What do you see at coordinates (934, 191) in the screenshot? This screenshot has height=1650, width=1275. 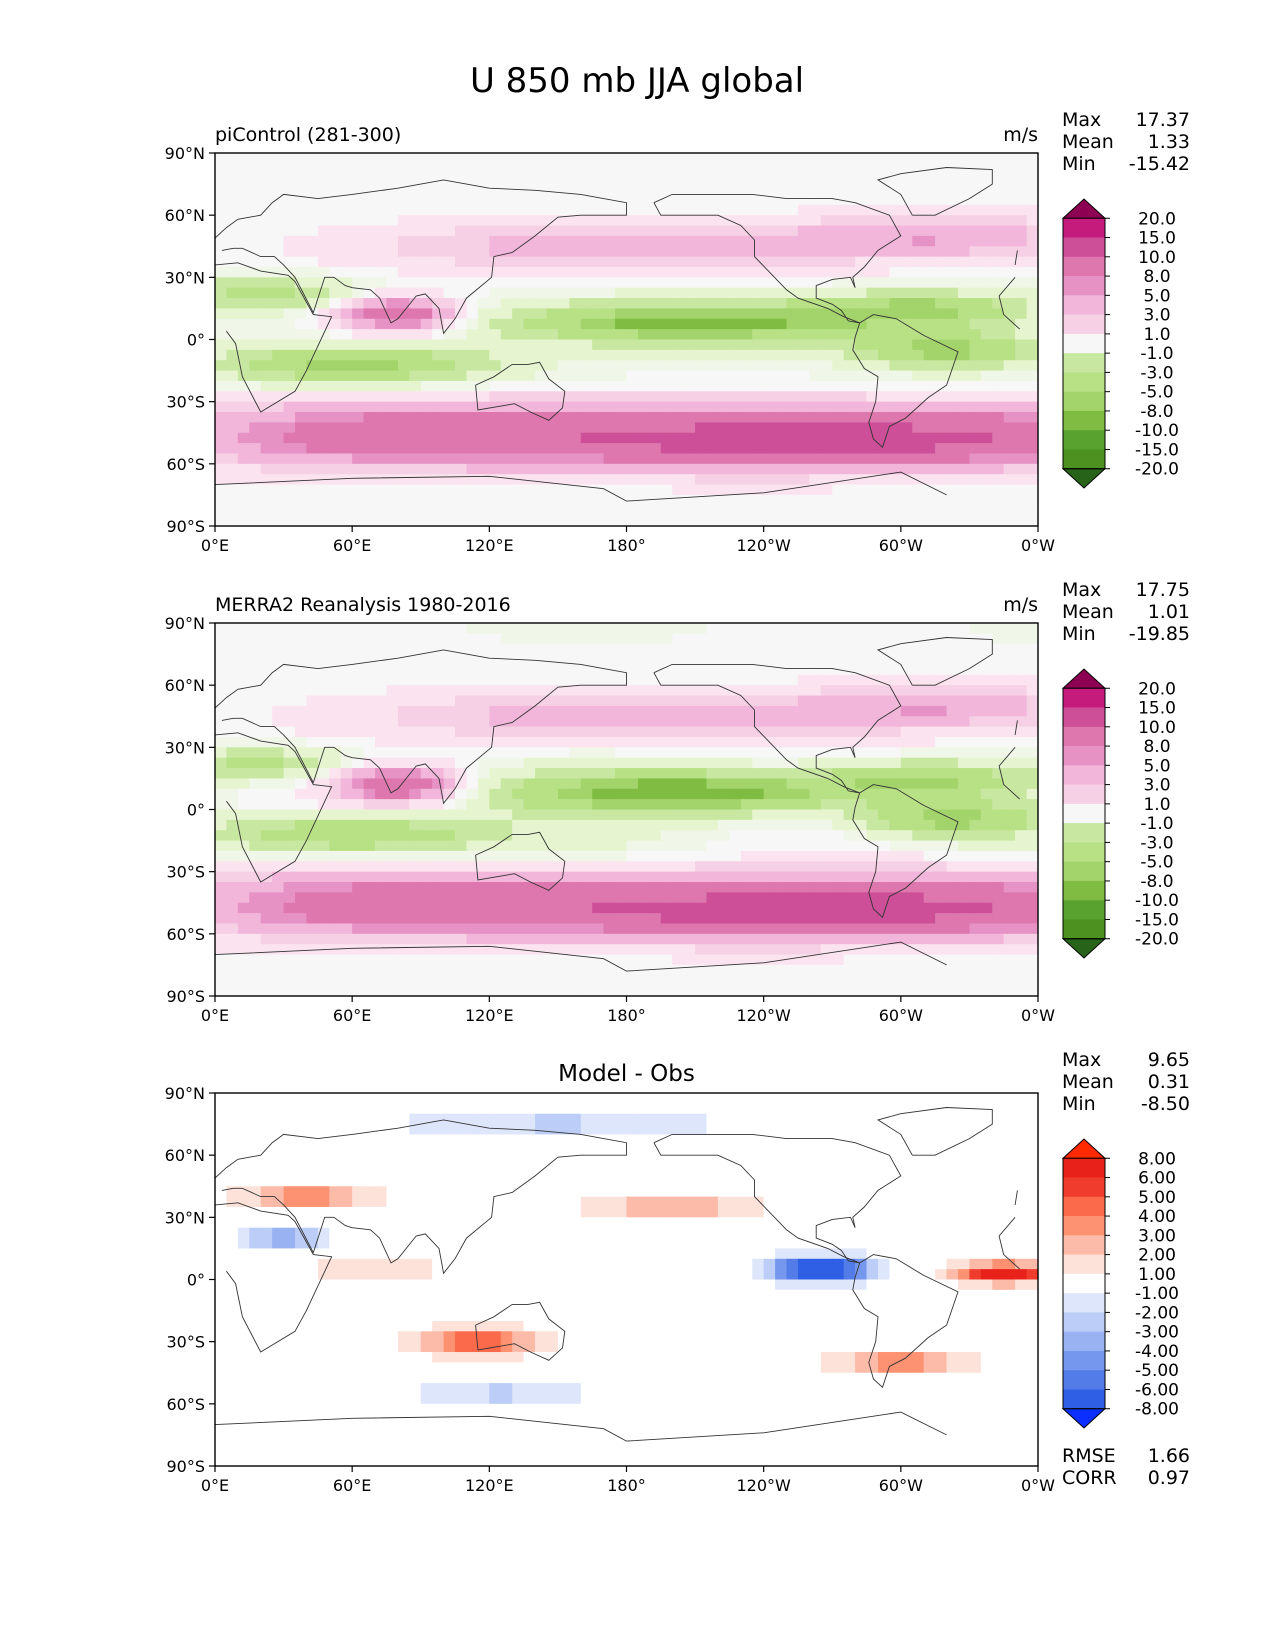 I see `coastline` at bounding box center [934, 191].